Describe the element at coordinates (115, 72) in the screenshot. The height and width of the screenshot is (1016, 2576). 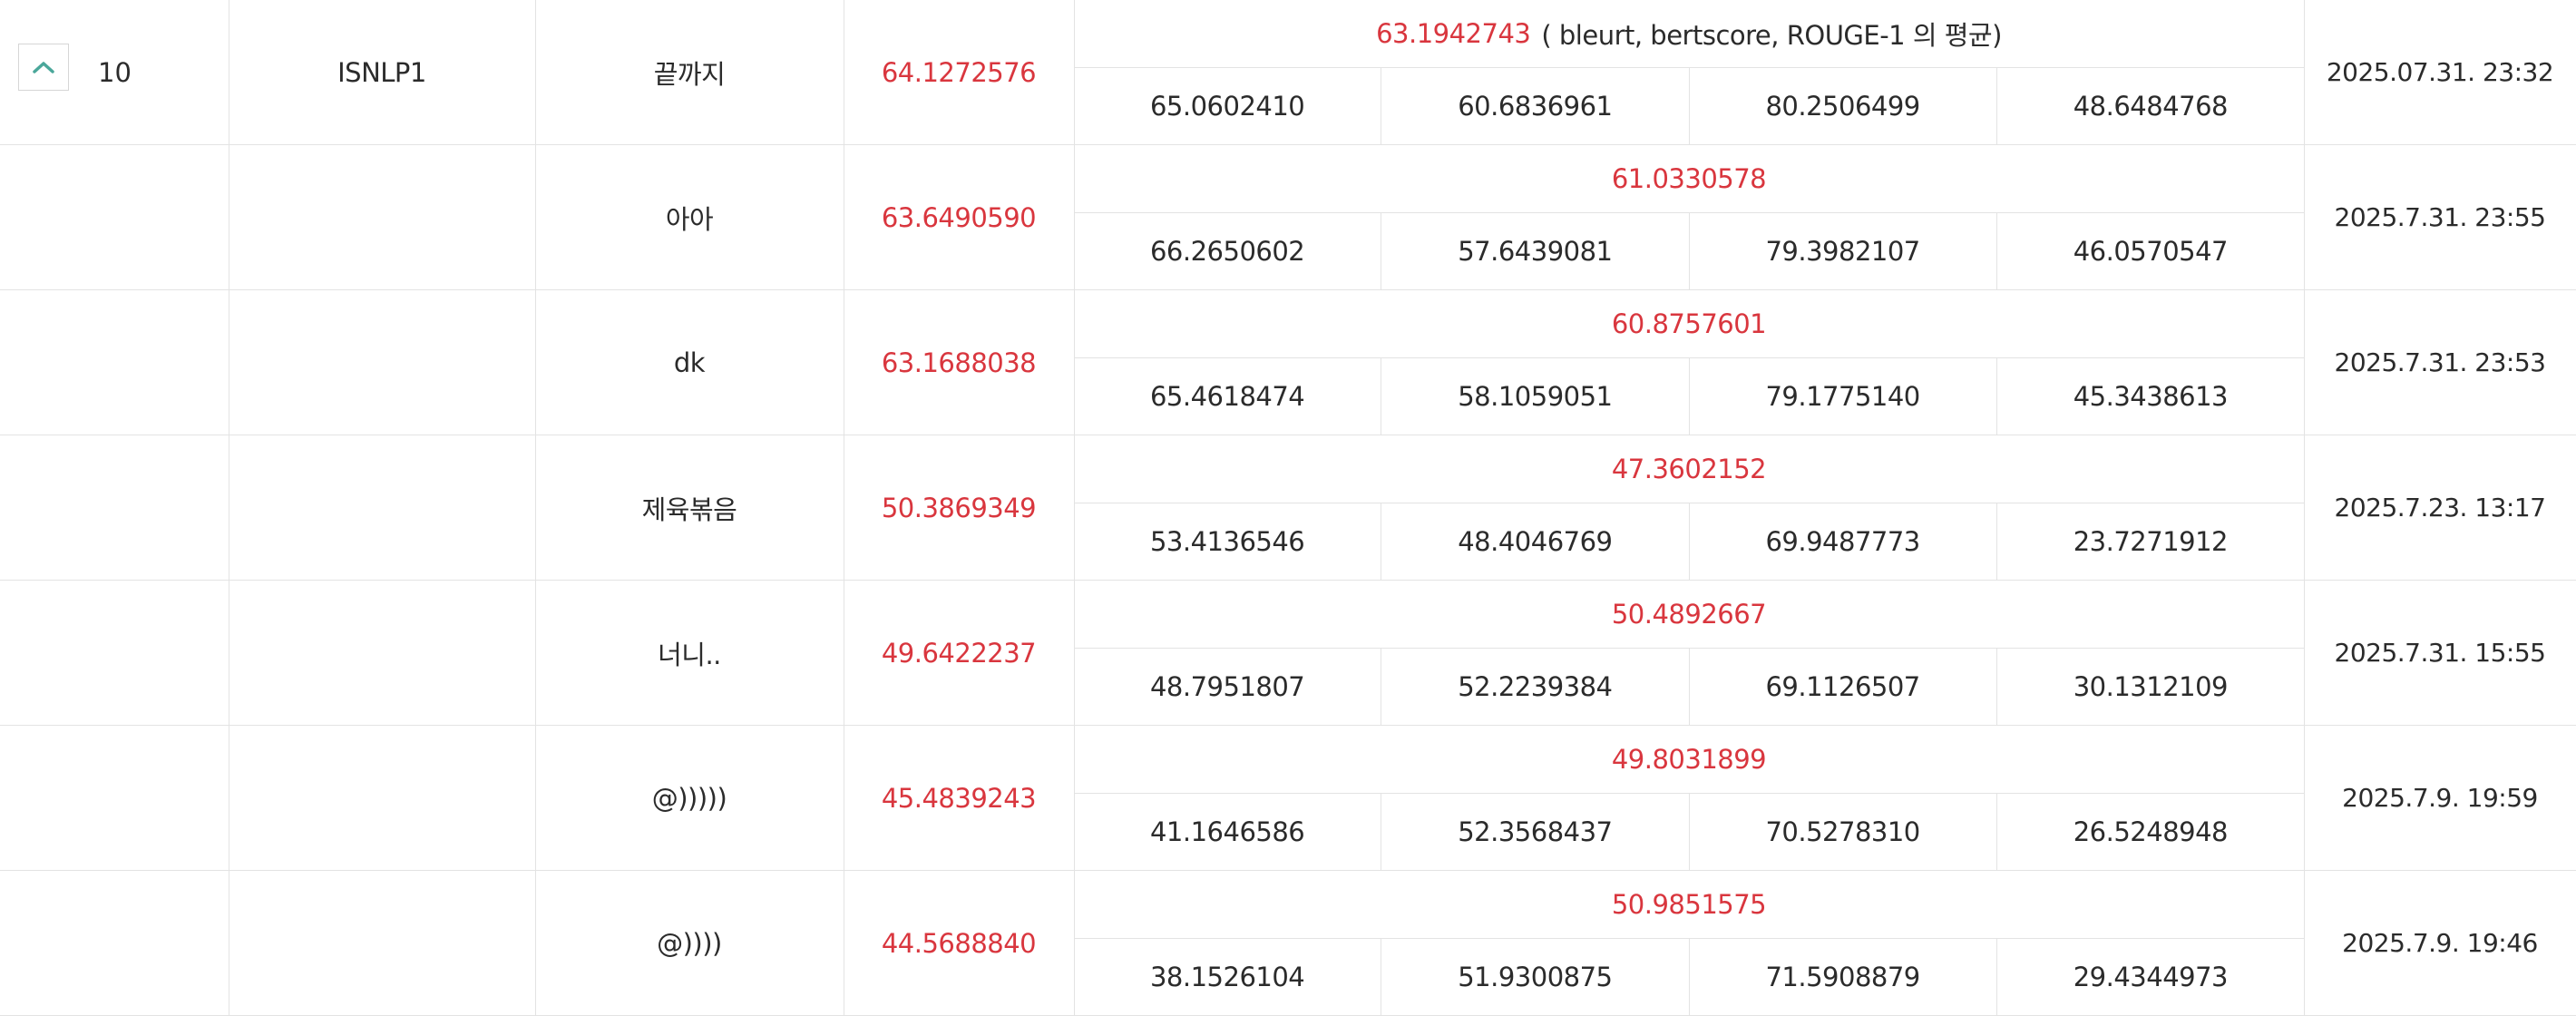
I see `rank-number: 10` at that location.